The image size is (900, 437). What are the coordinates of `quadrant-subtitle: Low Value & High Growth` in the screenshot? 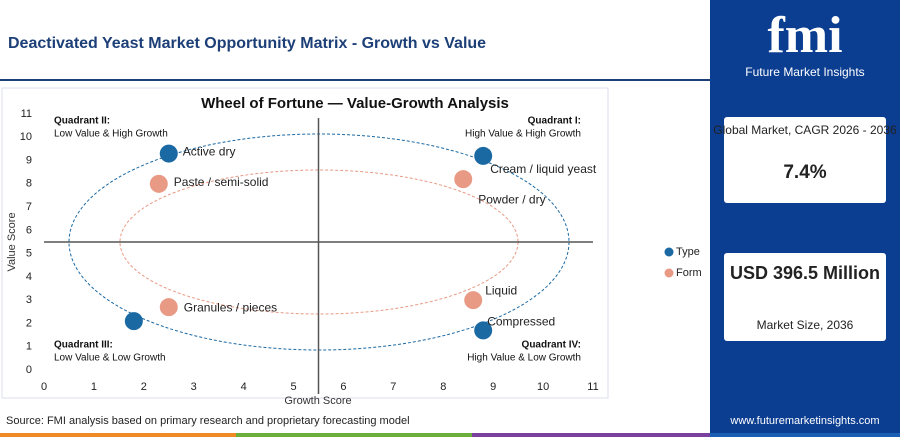 It's located at (111, 134).